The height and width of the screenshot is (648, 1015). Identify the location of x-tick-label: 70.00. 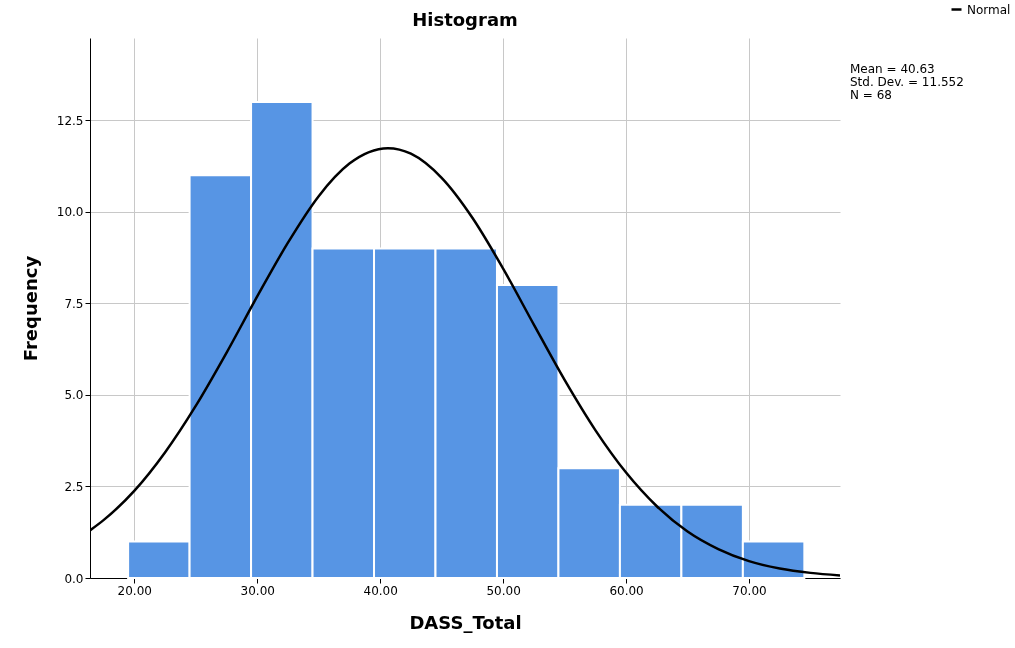
(749, 590).